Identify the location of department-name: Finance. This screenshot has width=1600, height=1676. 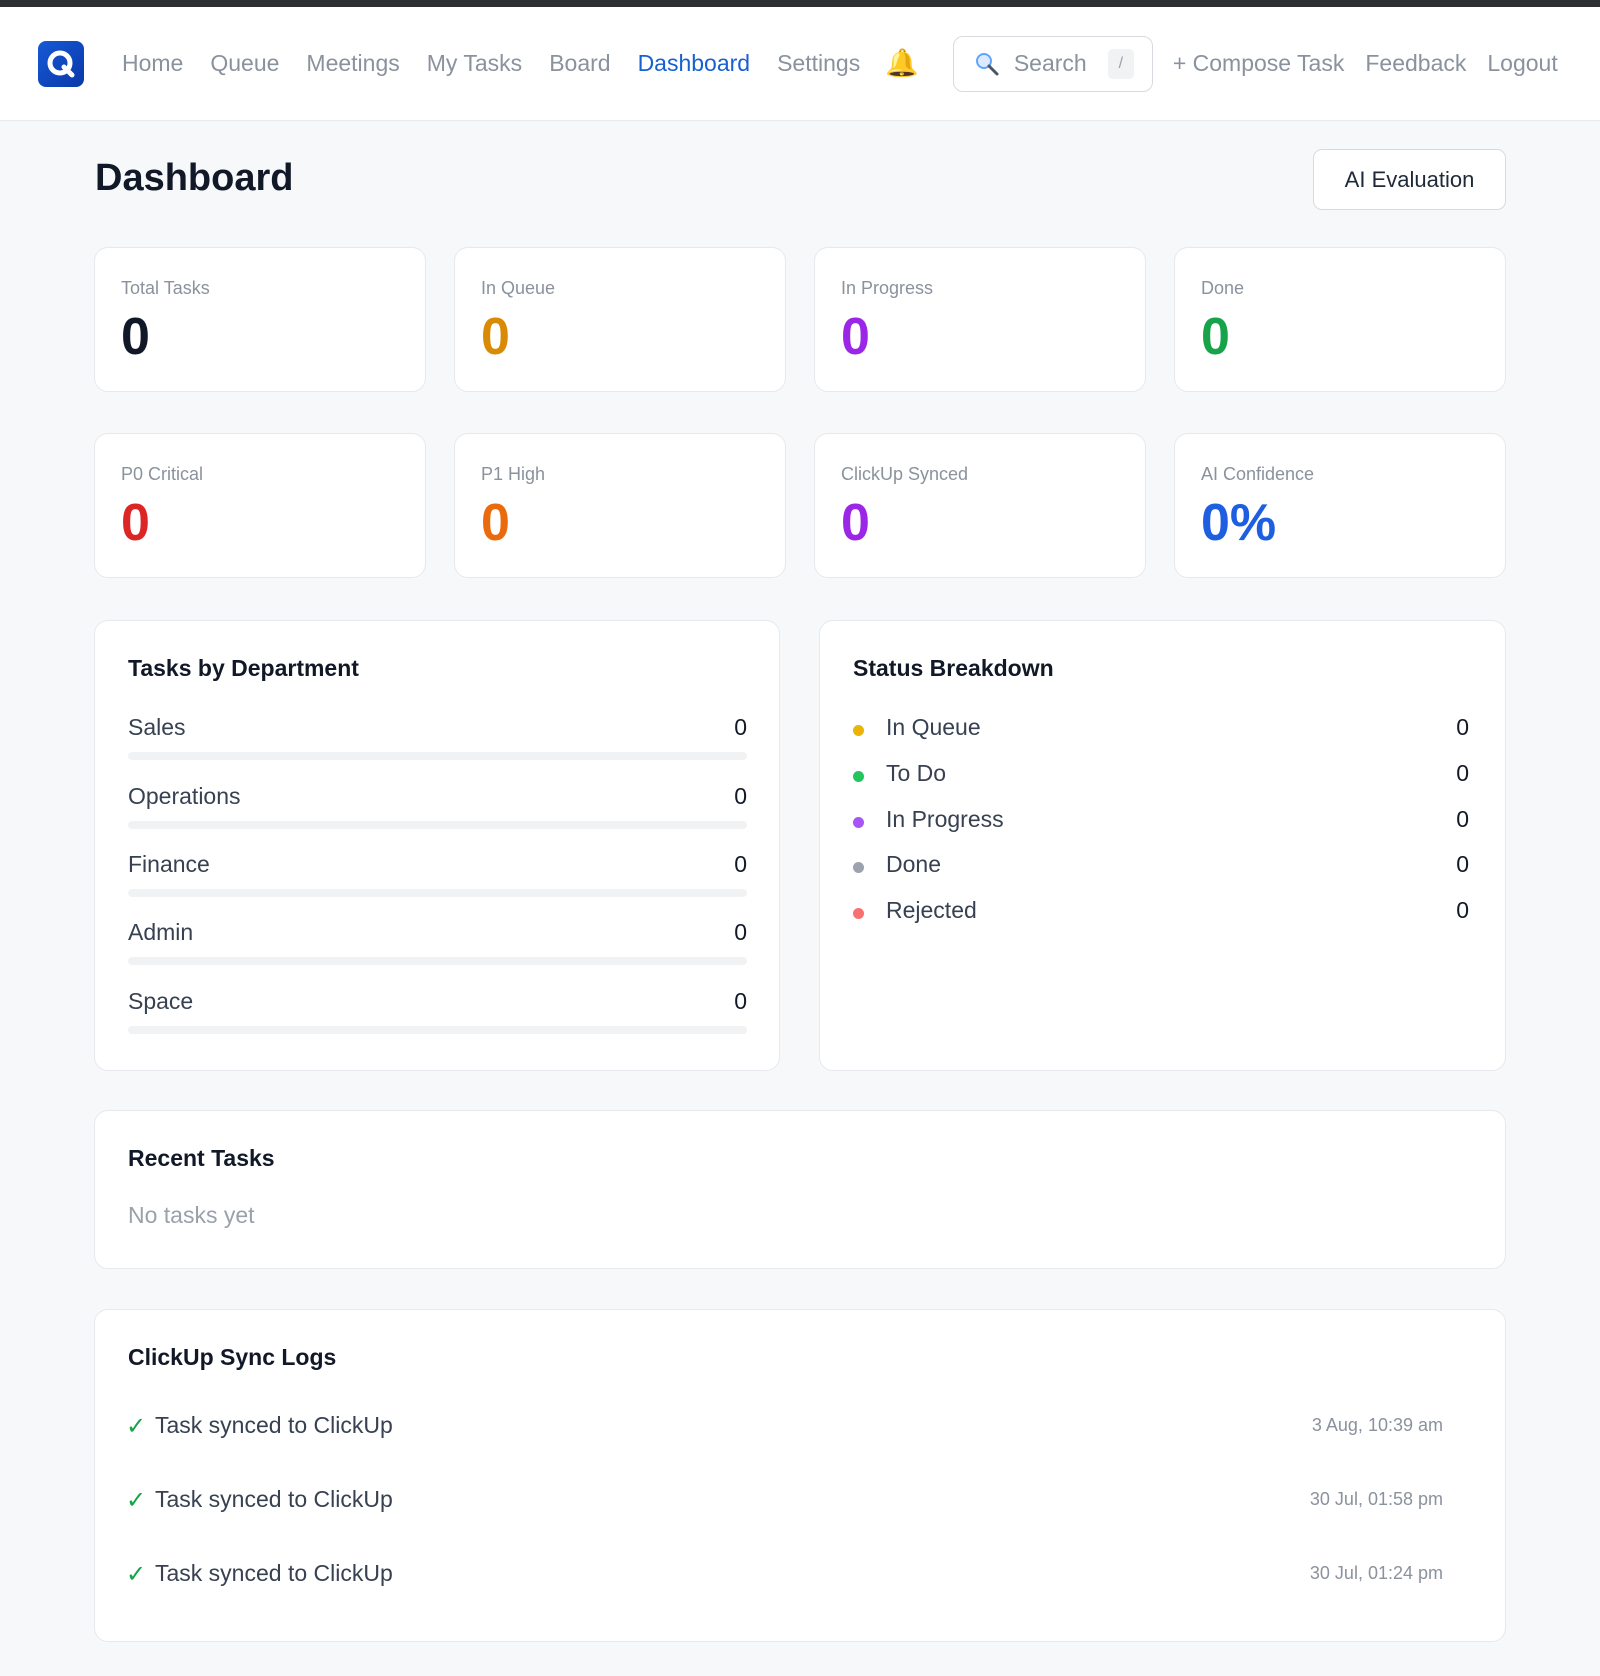
(169, 864).